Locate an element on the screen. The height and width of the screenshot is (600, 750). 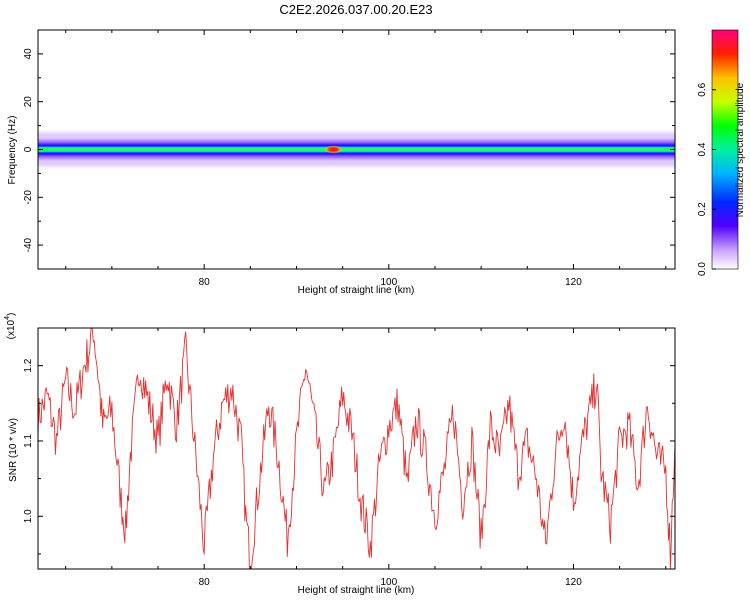
spectrum-hot-spot is located at coordinates (333, 149).